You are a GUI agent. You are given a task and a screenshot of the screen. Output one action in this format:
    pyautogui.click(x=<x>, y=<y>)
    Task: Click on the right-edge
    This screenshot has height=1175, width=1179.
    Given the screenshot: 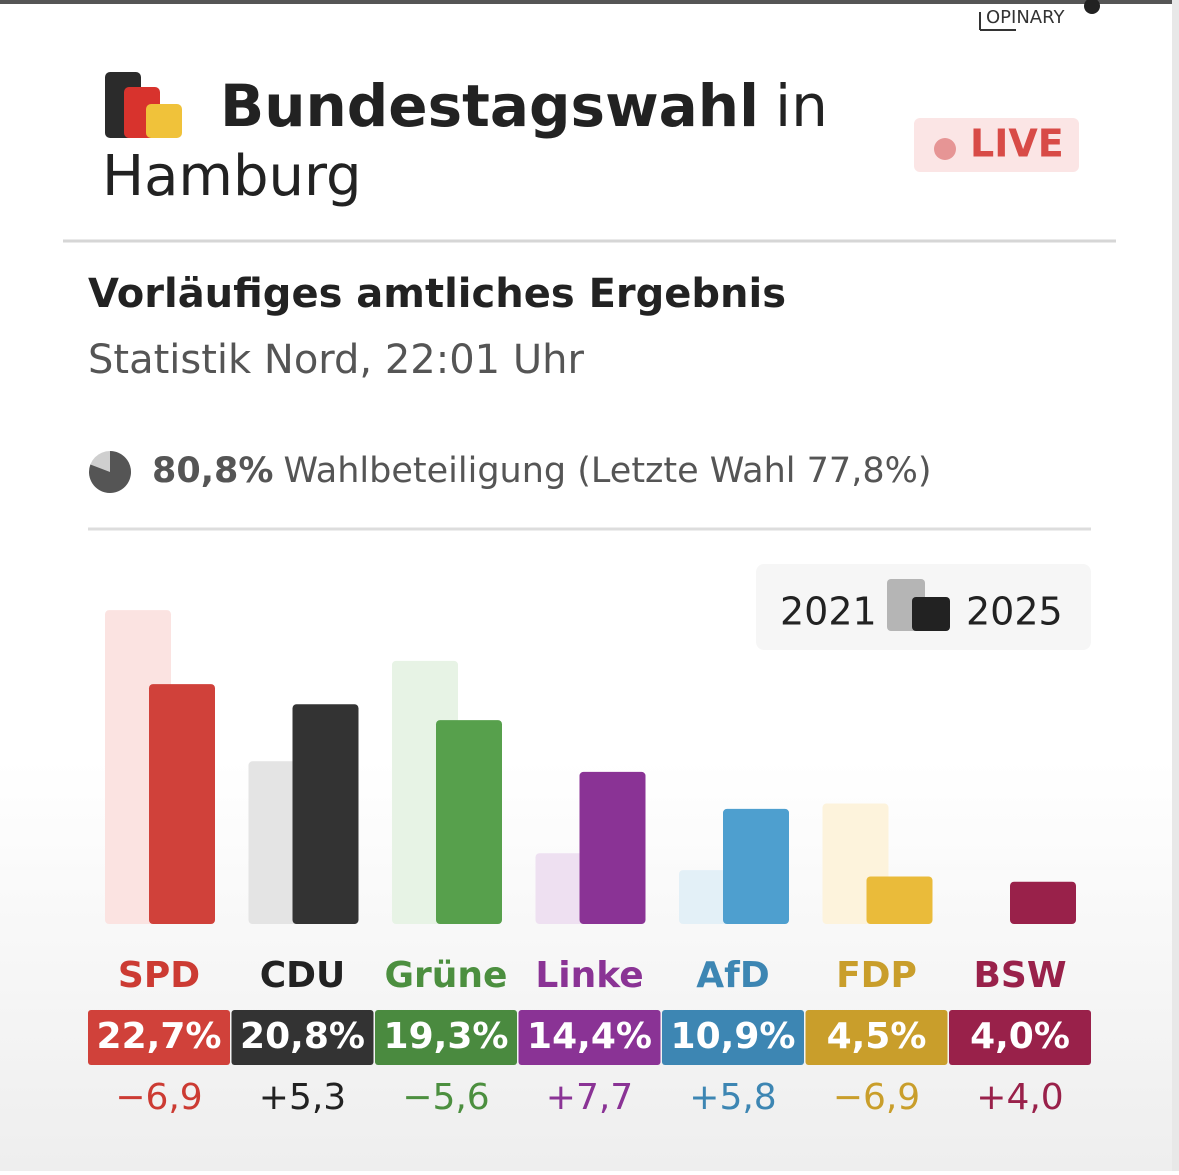 What is the action you would take?
    pyautogui.click(x=1175, y=585)
    